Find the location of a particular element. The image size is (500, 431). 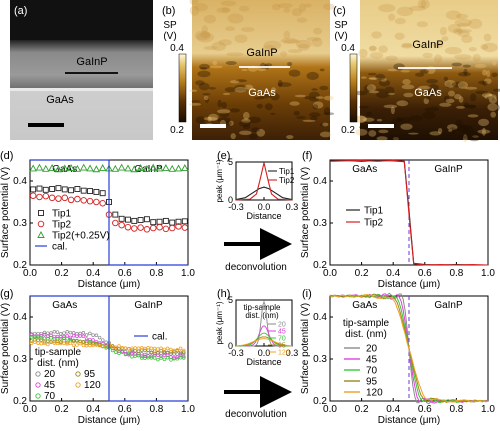

legend-label: 45 is located at coordinates (372, 360).